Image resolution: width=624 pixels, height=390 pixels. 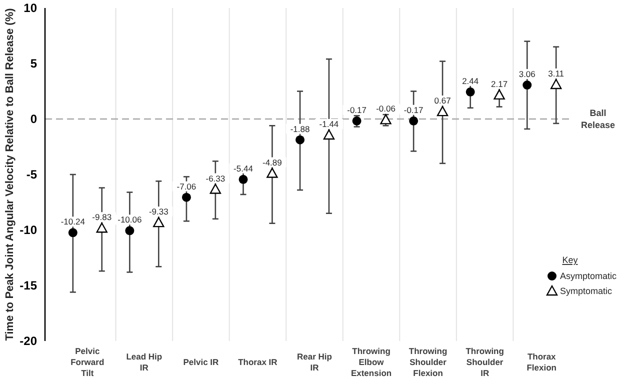 What do you see at coordinates (485, 362) in the screenshot?
I see `x-tick-label: Throwing Shoulder IR` at bounding box center [485, 362].